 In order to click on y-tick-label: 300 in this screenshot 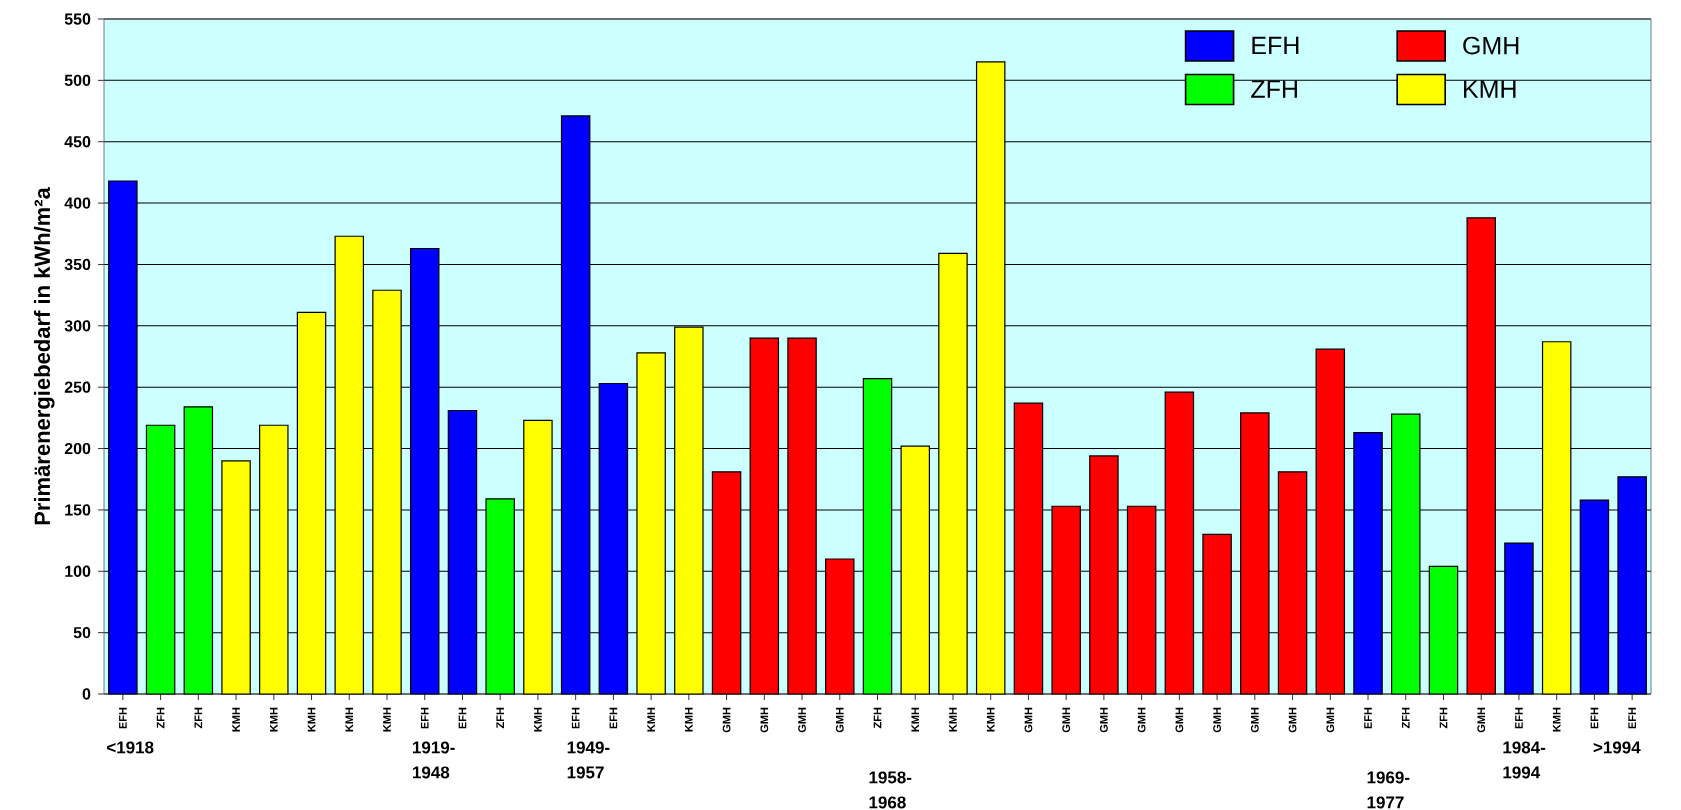, I will do `click(77, 326)`.